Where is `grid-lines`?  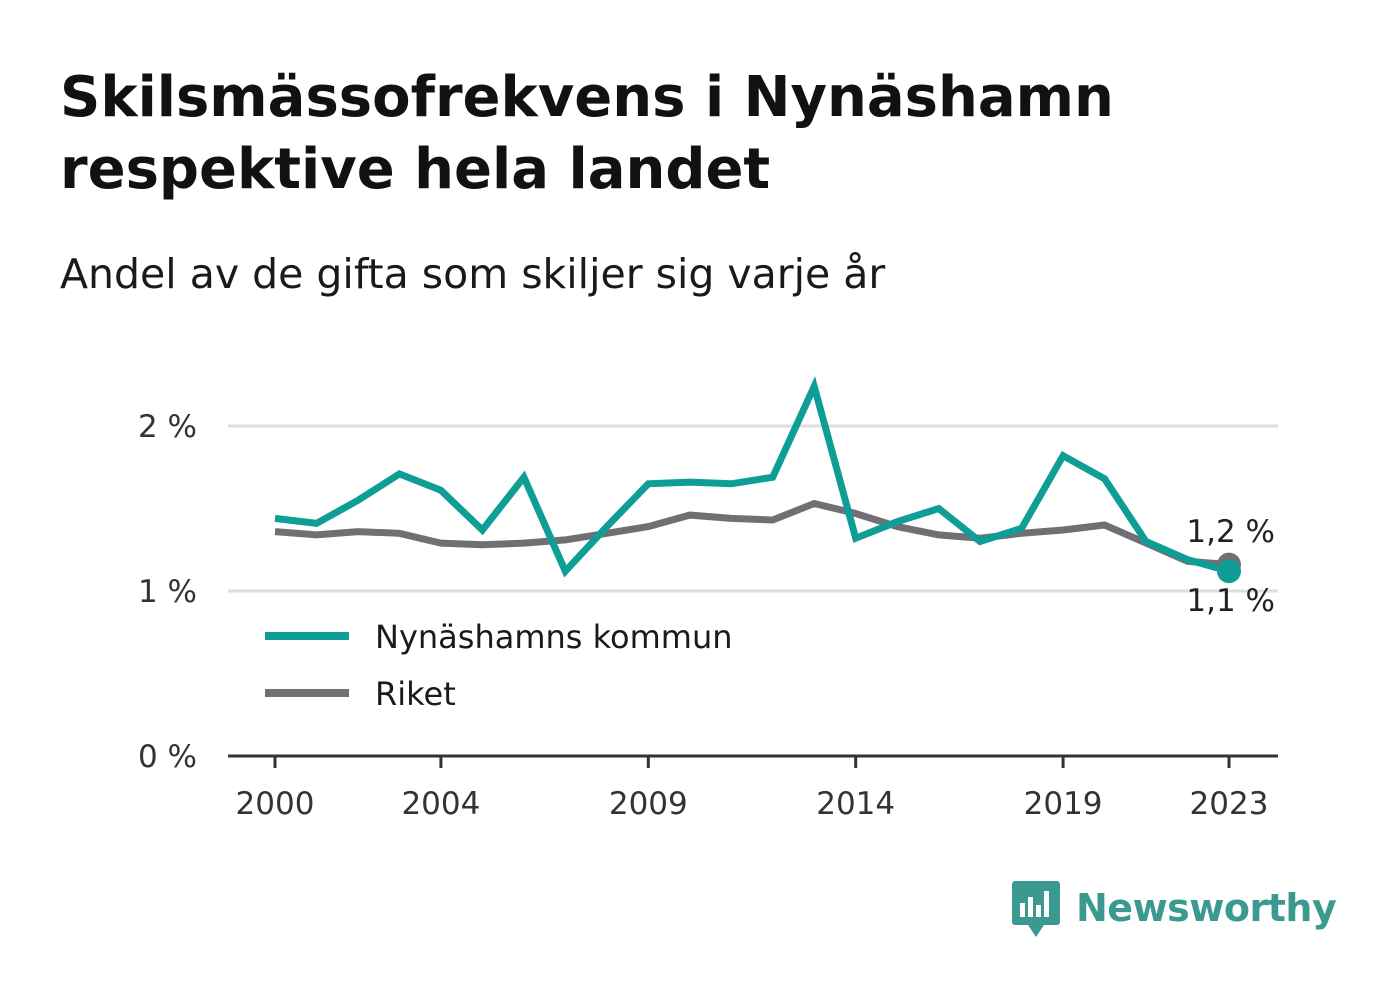 grid-lines is located at coordinates (753, 508).